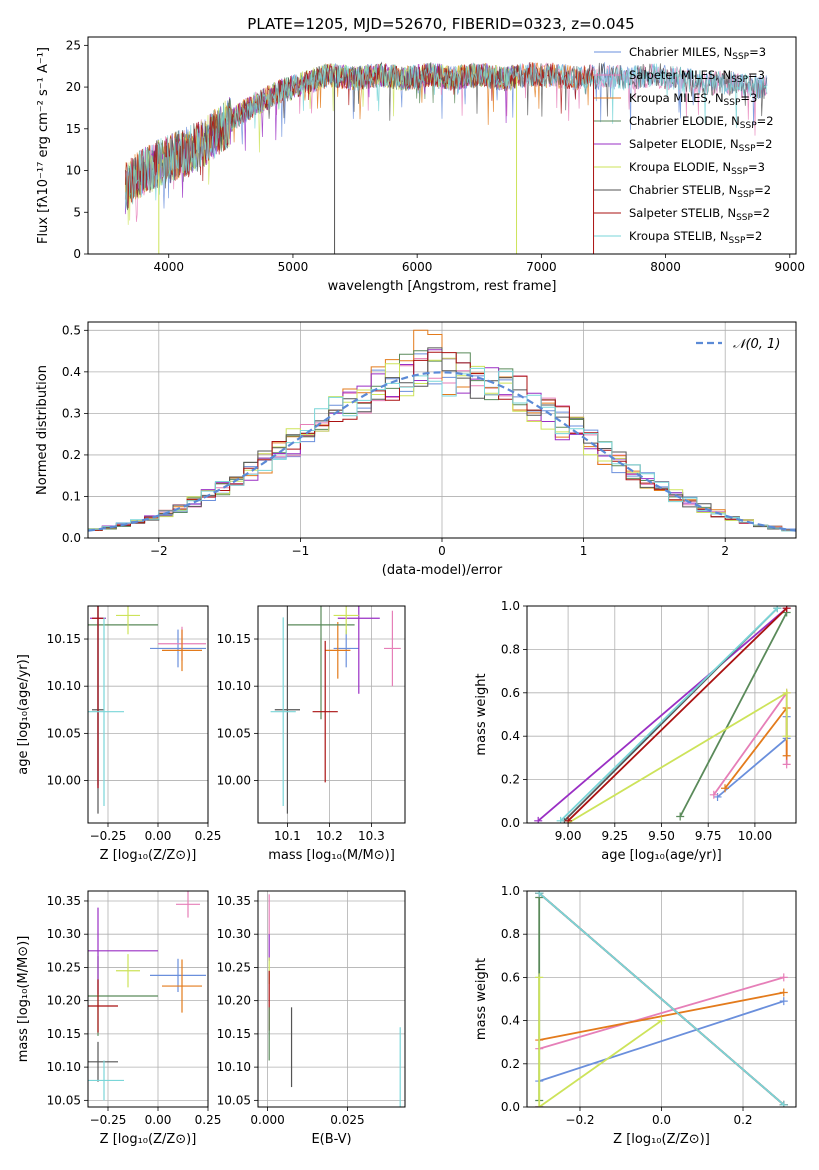  Describe the element at coordinates (680, 75) in the screenshot. I see `legend-entry-text: Salpeter MILES, N` at that location.